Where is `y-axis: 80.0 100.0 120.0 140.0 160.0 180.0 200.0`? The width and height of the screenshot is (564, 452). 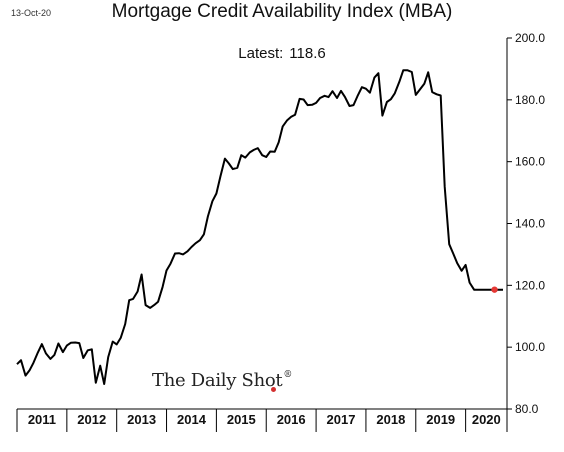
y-axis: 80.0 100.0 120.0 140.0 160.0 180.0 200.0 is located at coordinates (526, 223).